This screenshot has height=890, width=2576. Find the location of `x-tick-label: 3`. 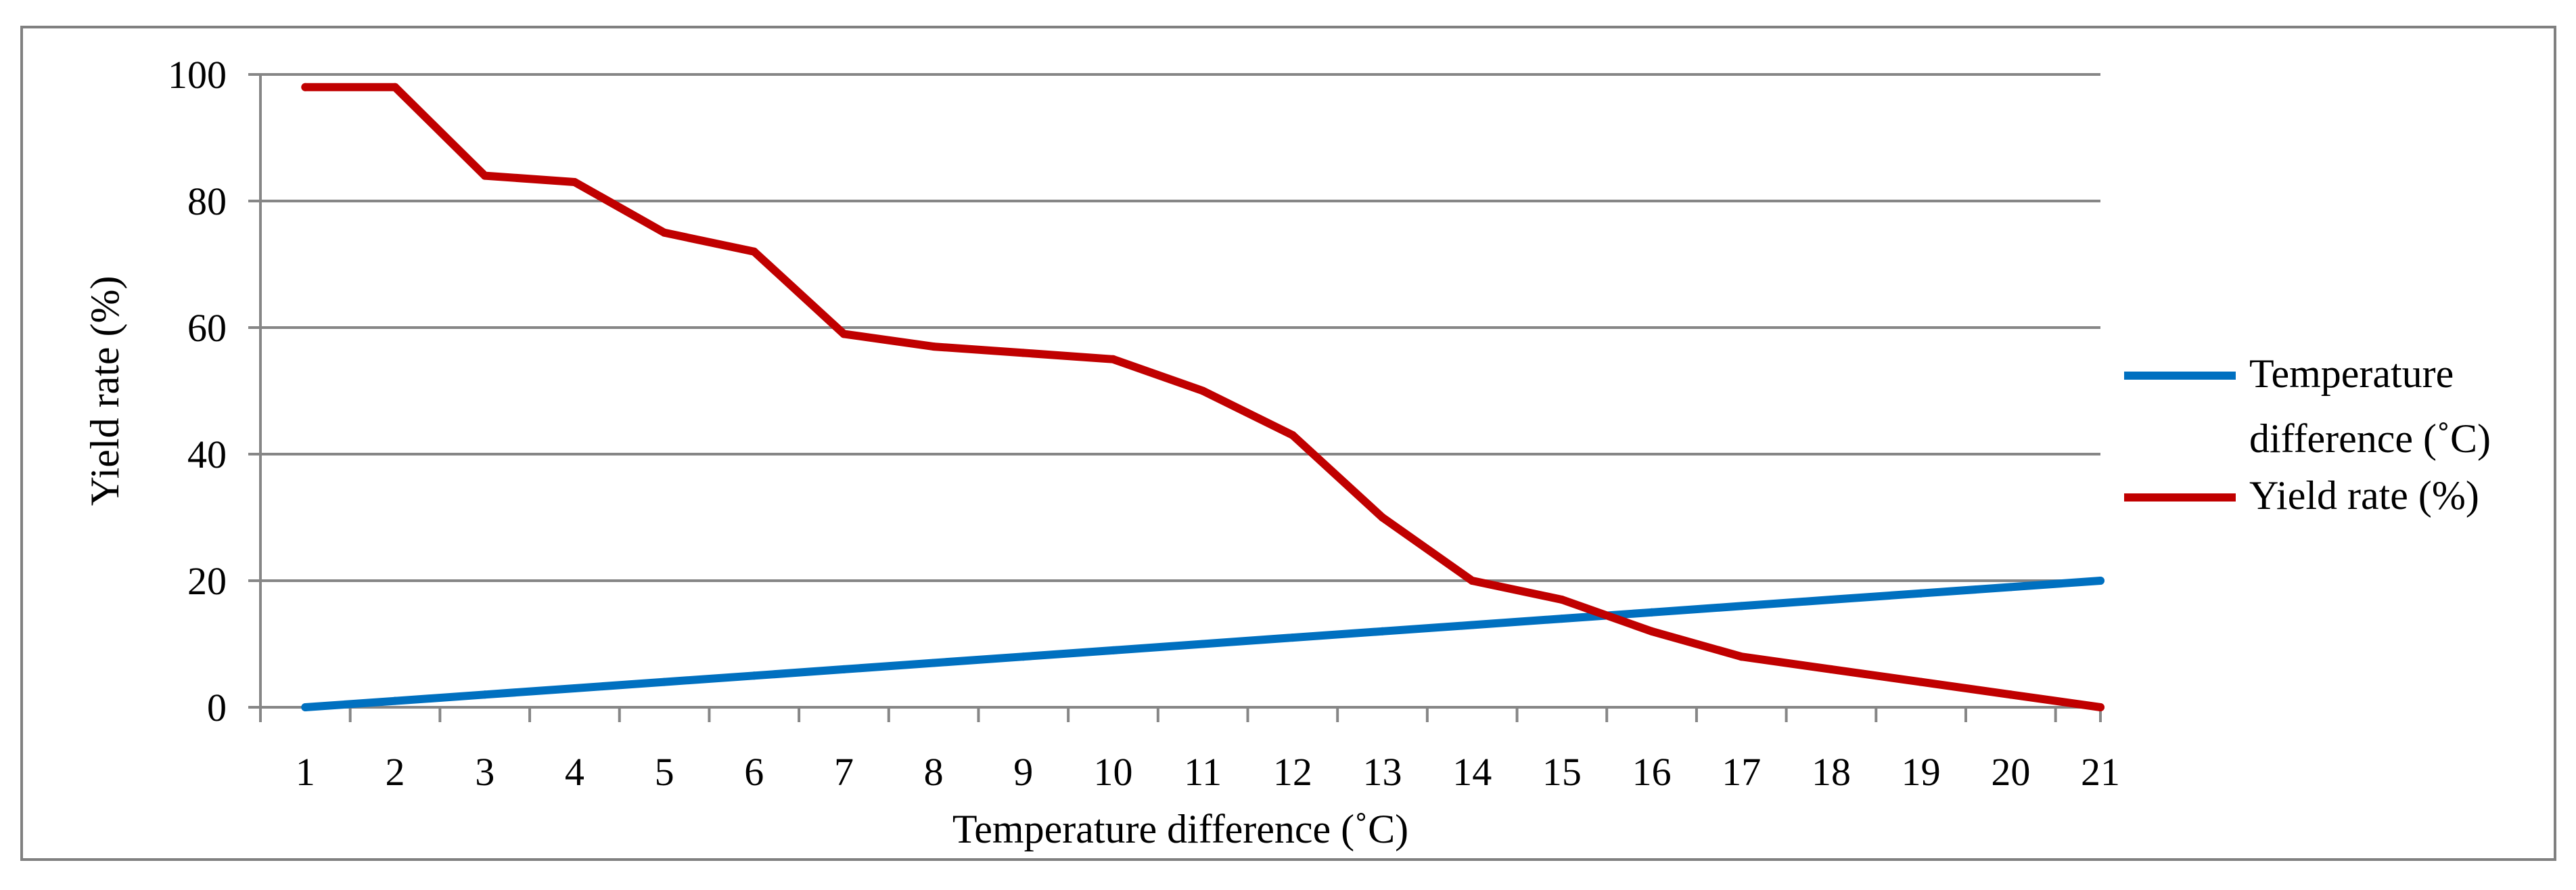

x-tick-label: 3 is located at coordinates (485, 772).